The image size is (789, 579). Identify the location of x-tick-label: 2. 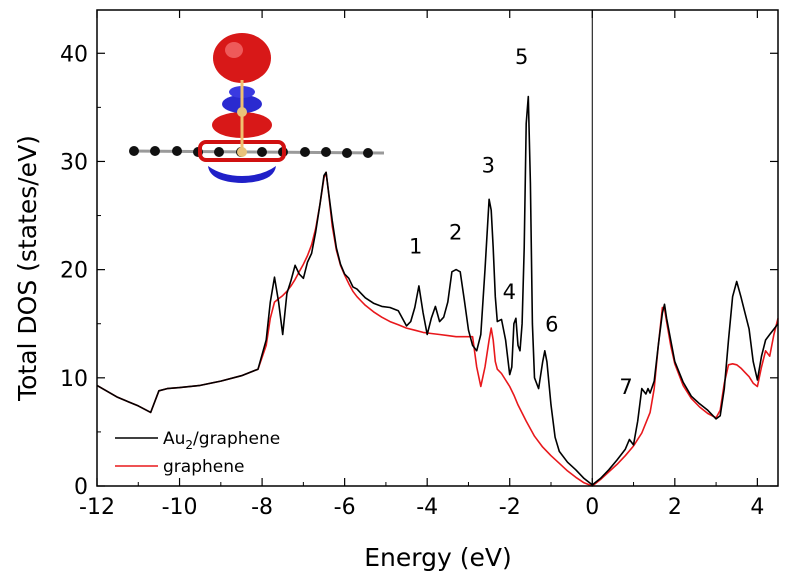
(675, 507).